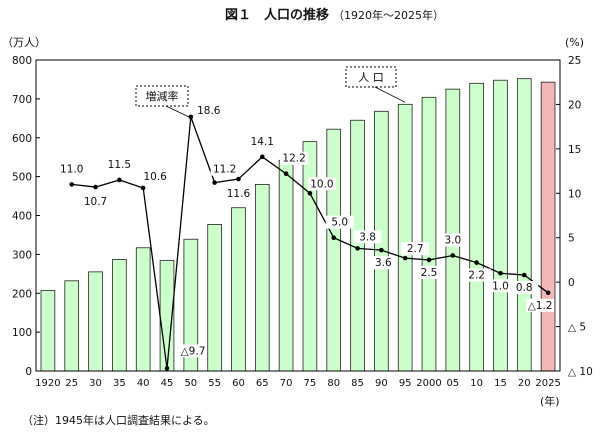 The height and width of the screenshot is (432, 600). What do you see at coordinates (286, 383) in the screenshot?
I see `x-tick-label: 70` at bounding box center [286, 383].